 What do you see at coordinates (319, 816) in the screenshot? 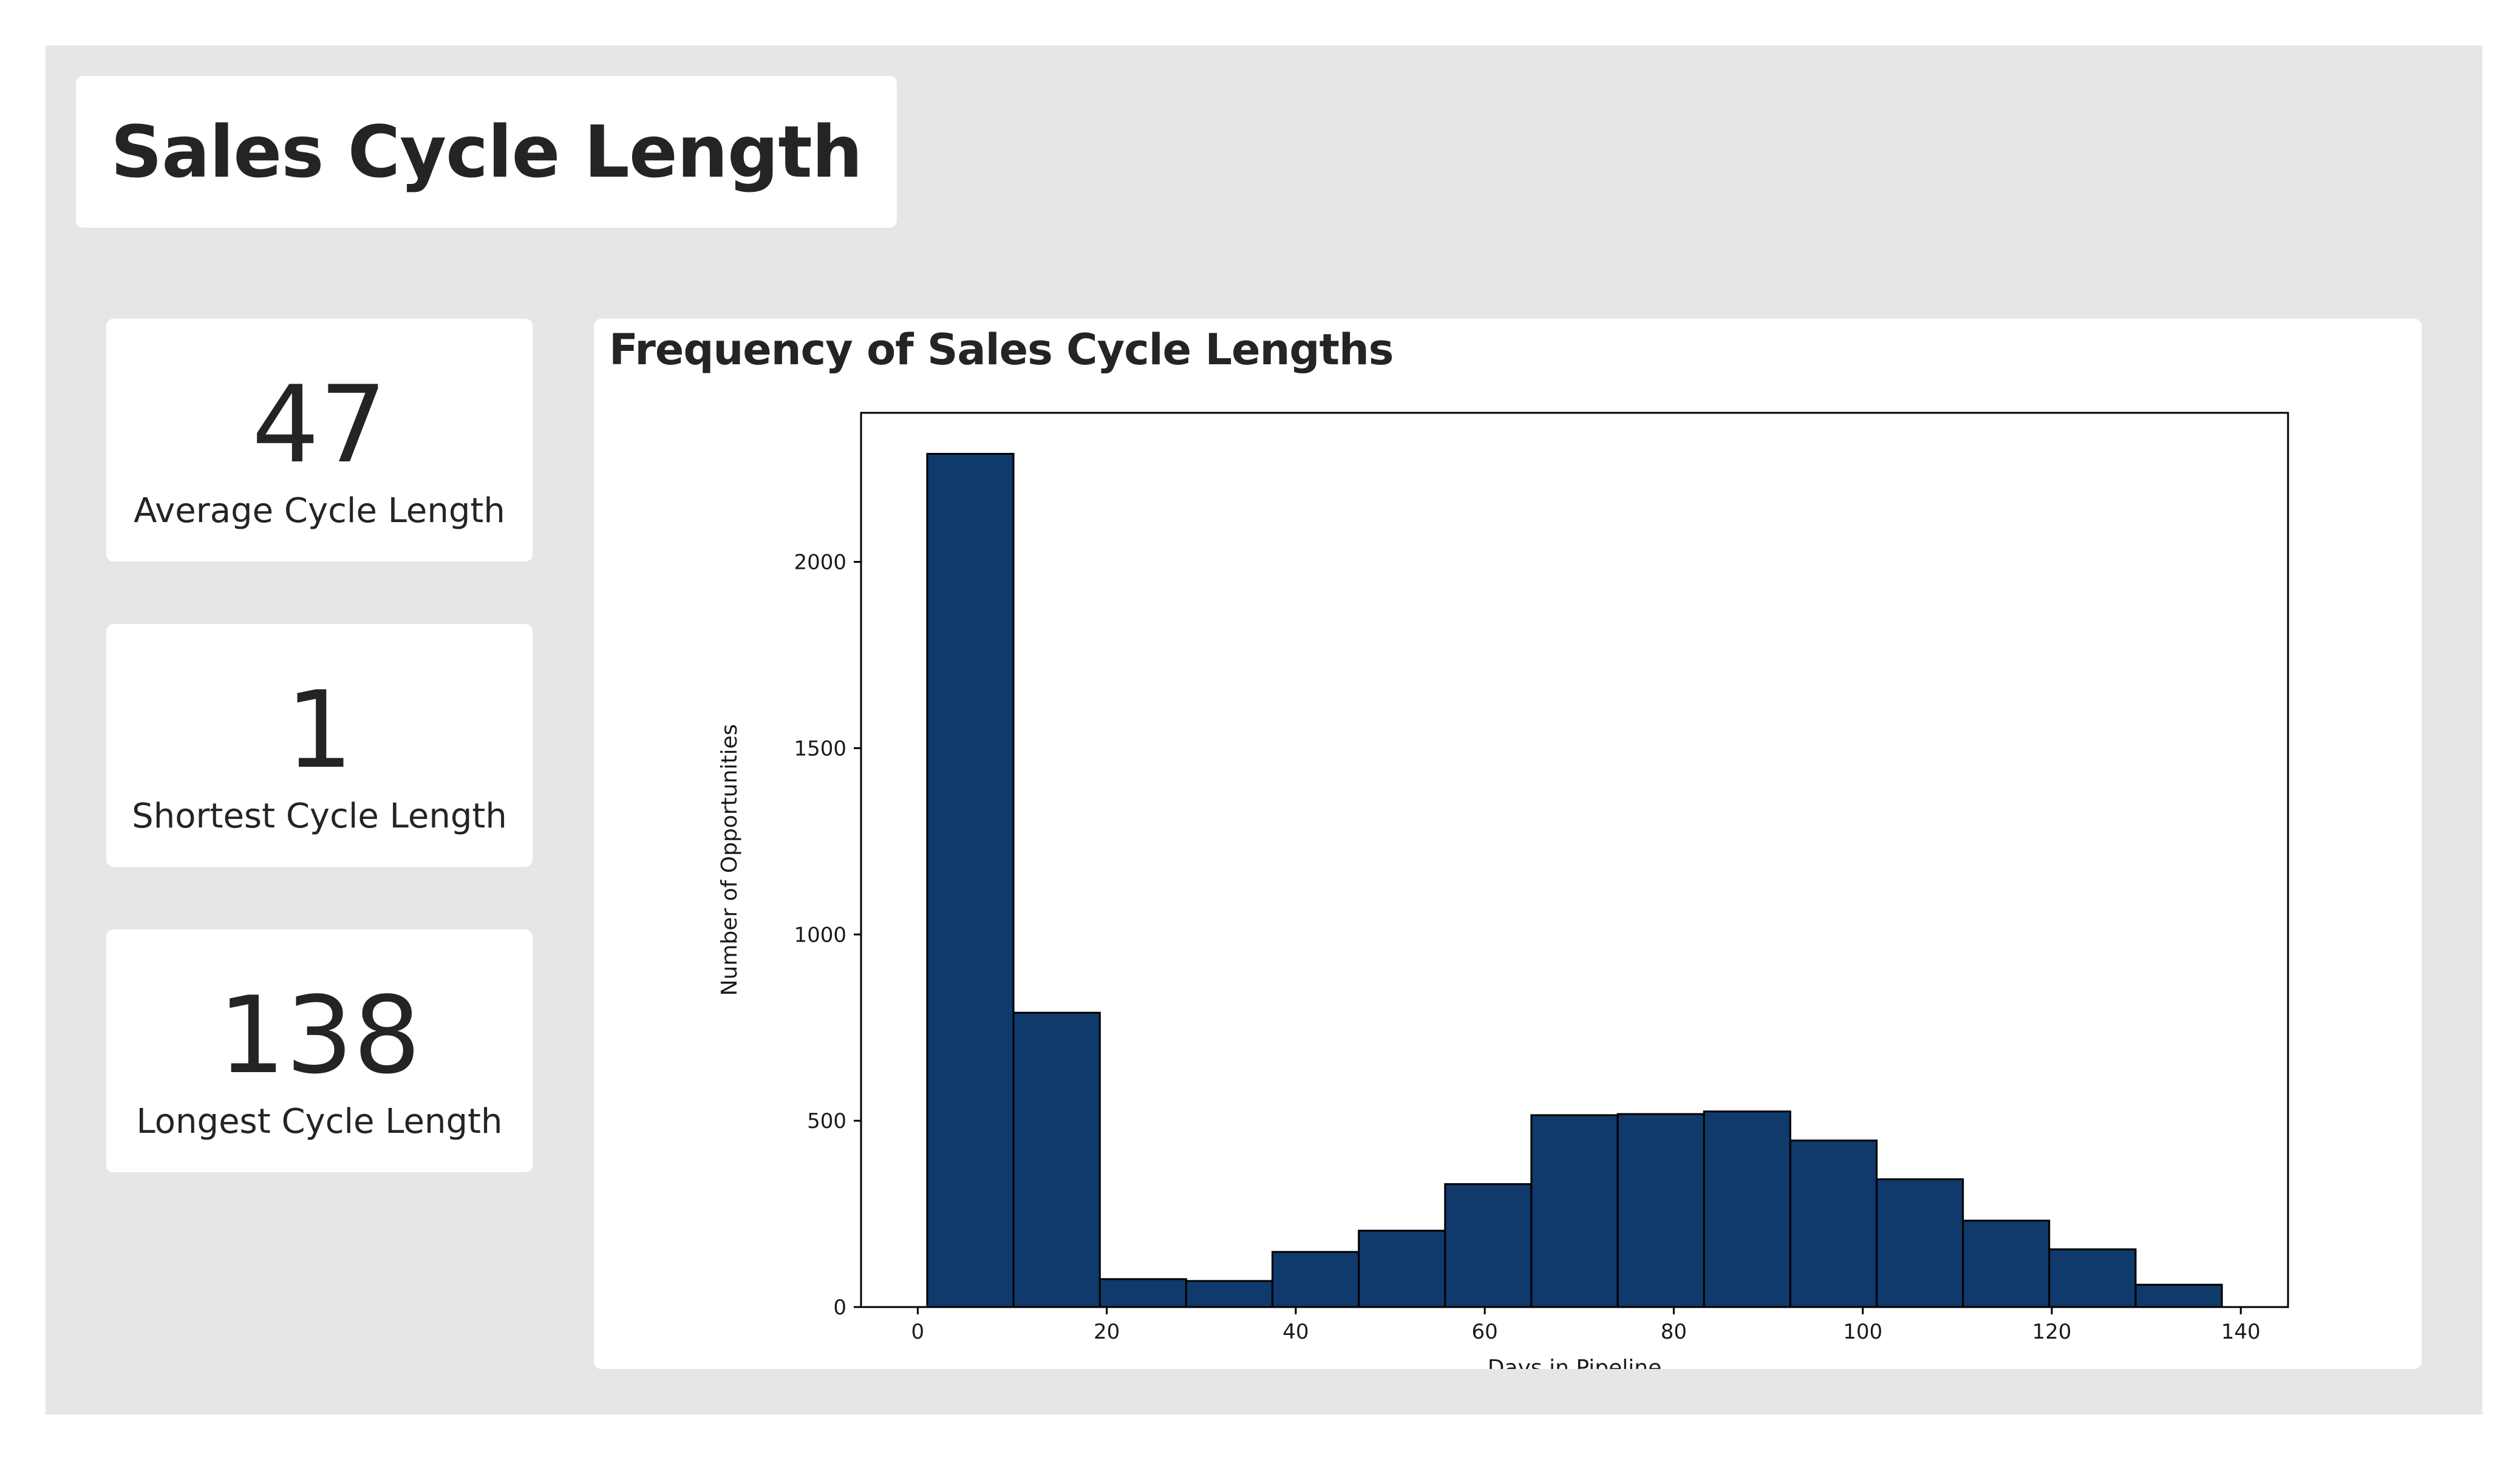
I see `kpi-label-shortest: Shortest Cycle Length` at bounding box center [319, 816].